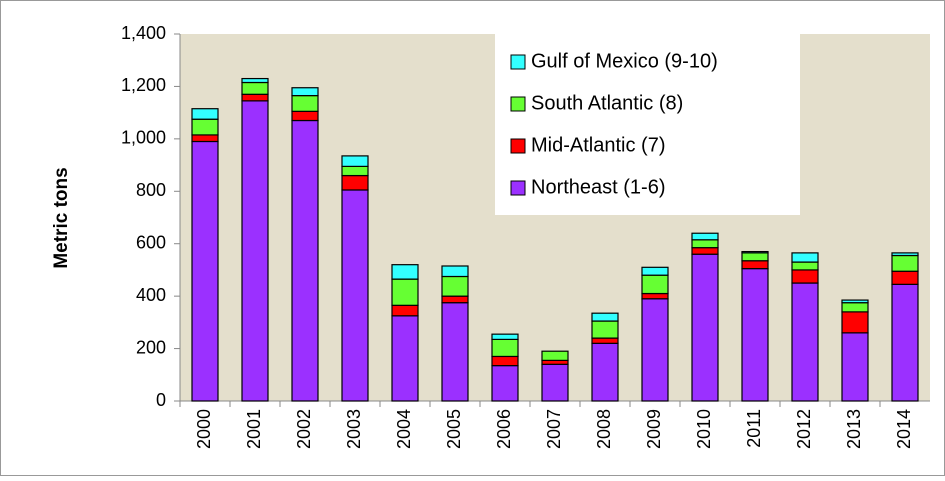 The height and width of the screenshot is (481, 945). What do you see at coordinates (654, 429) in the screenshot?
I see `x-tick-label: 2009` at bounding box center [654, 429].